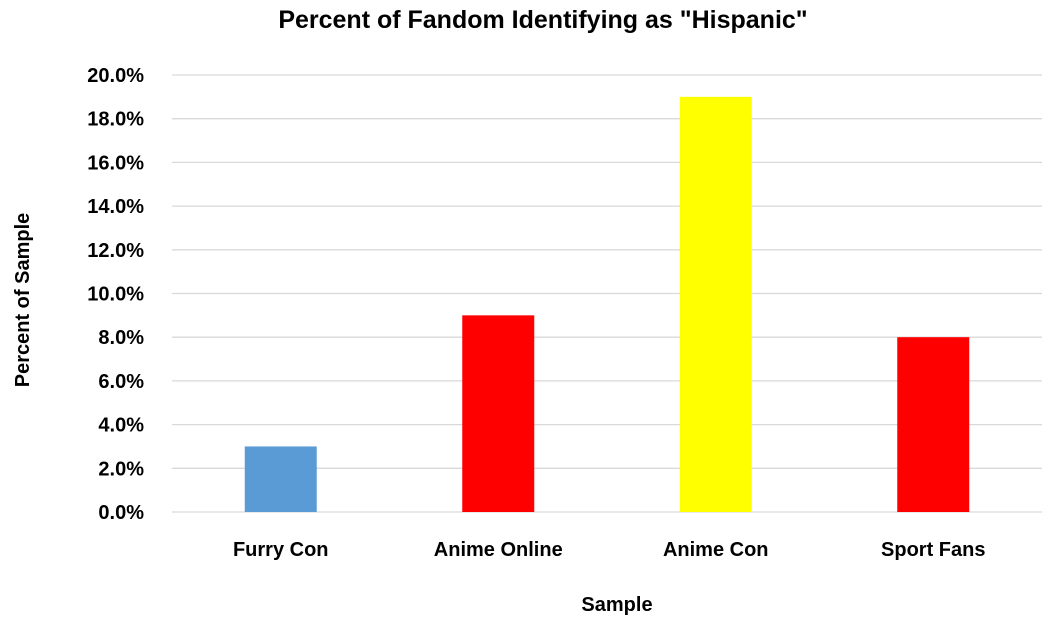 The width and height of the screenshot is (1058, 628). I want to click on y-tick-label: 12.0%, so click(115, 251).